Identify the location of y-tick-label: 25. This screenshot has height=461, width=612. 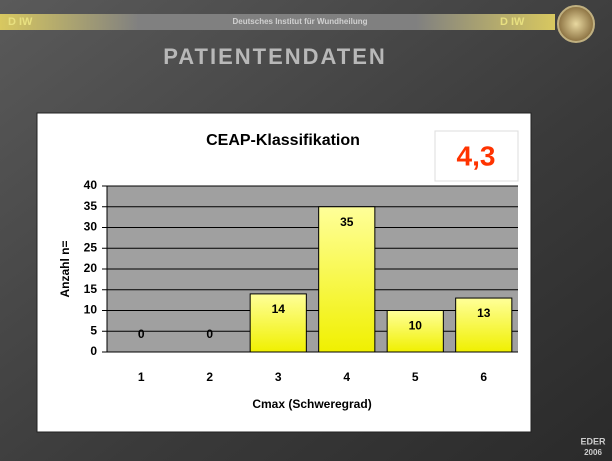
(91, 247).